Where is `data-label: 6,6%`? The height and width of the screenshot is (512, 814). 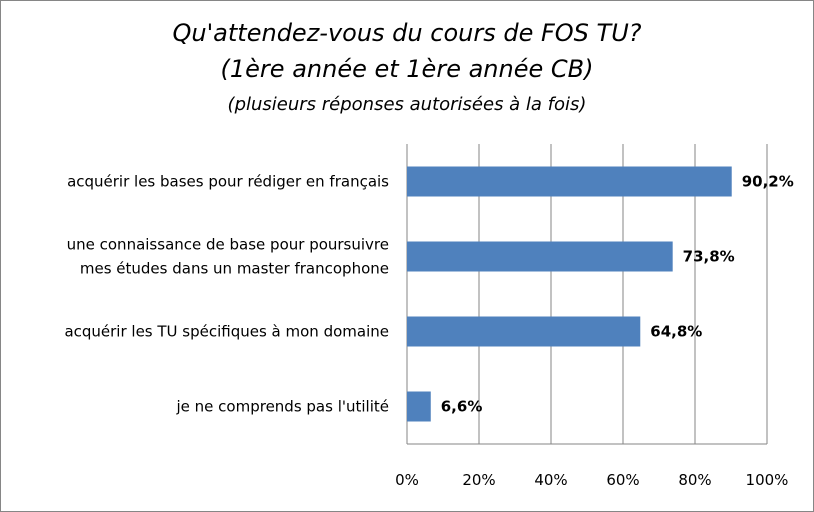
data-label: 6,6% is located at coordinates (462, 407).